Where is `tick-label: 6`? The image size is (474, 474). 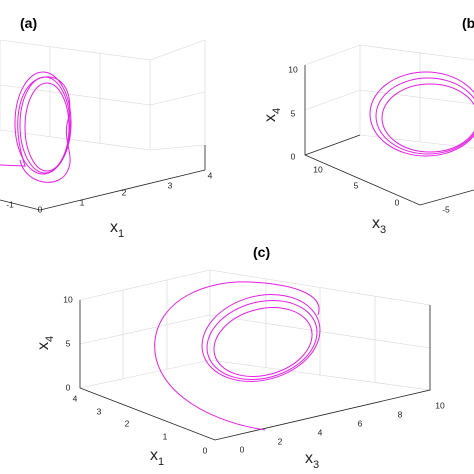
tick-label: 6 is located at coordinates (360, 423).